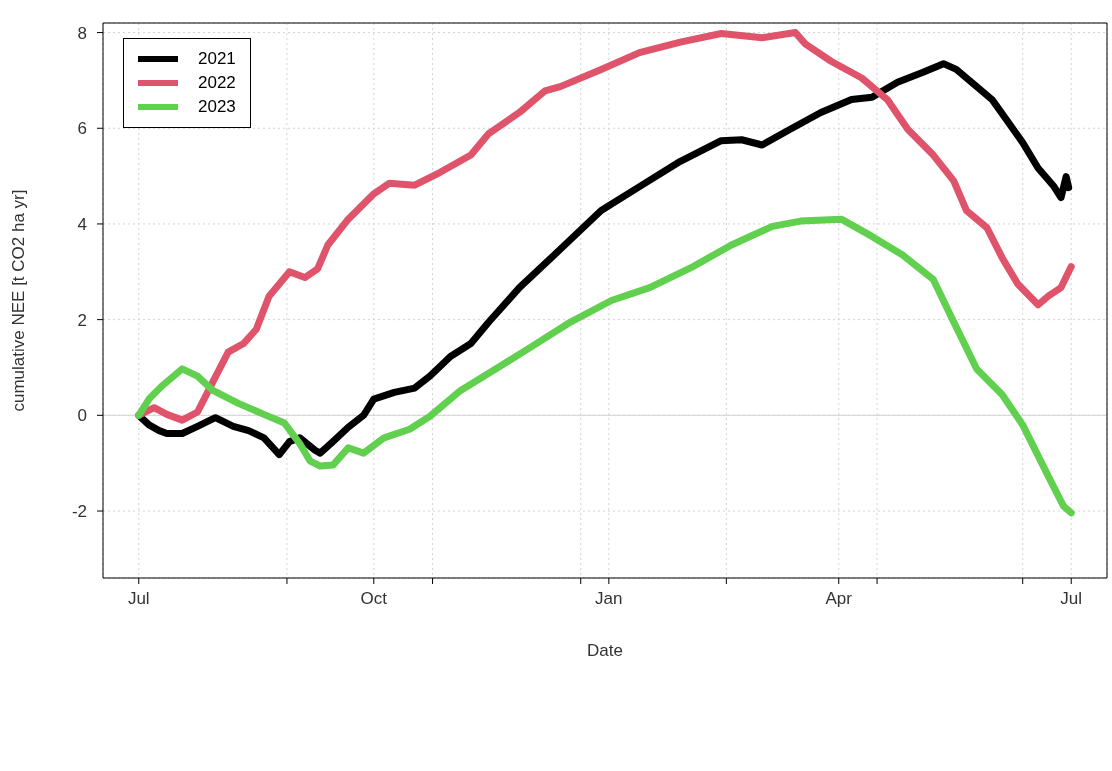 The width and height of the screenshot is (1112, 771). Describe the element at coordinates (82, 224) in the screenshot. I see `y-tick-label: 4` at that location.